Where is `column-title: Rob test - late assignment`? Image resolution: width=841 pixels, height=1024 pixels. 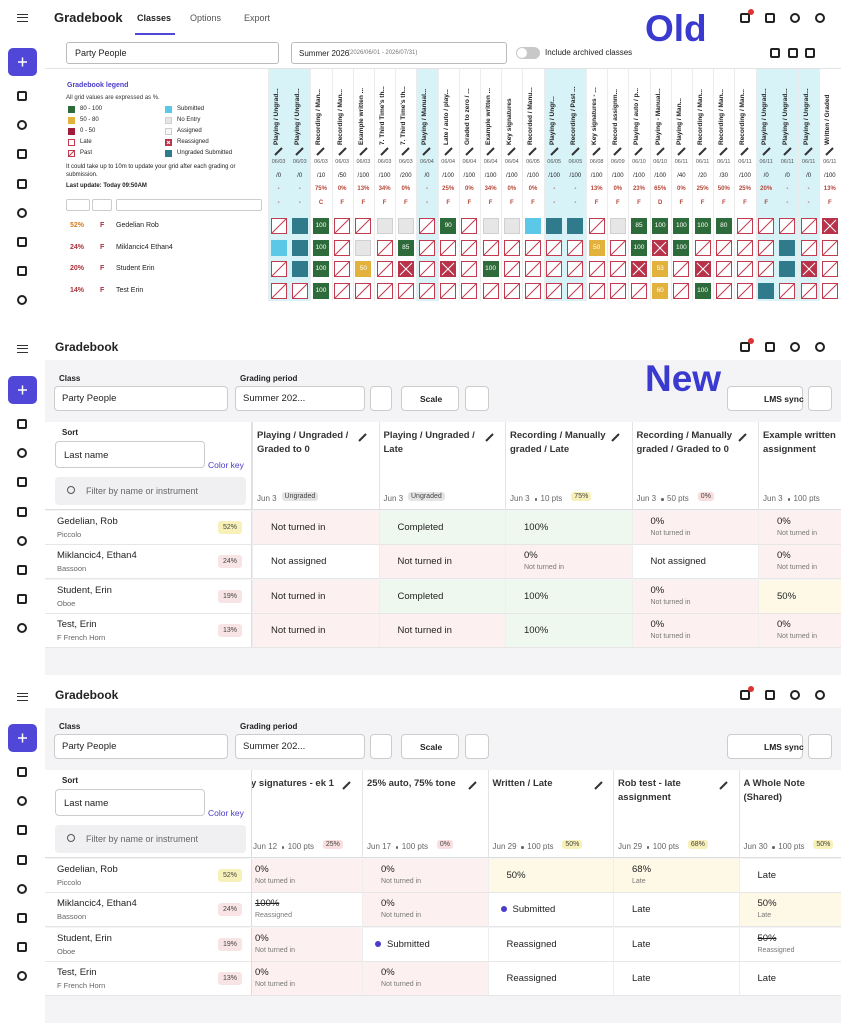 column-title: Rob test - late assignment is located at coordinates (649, 790).